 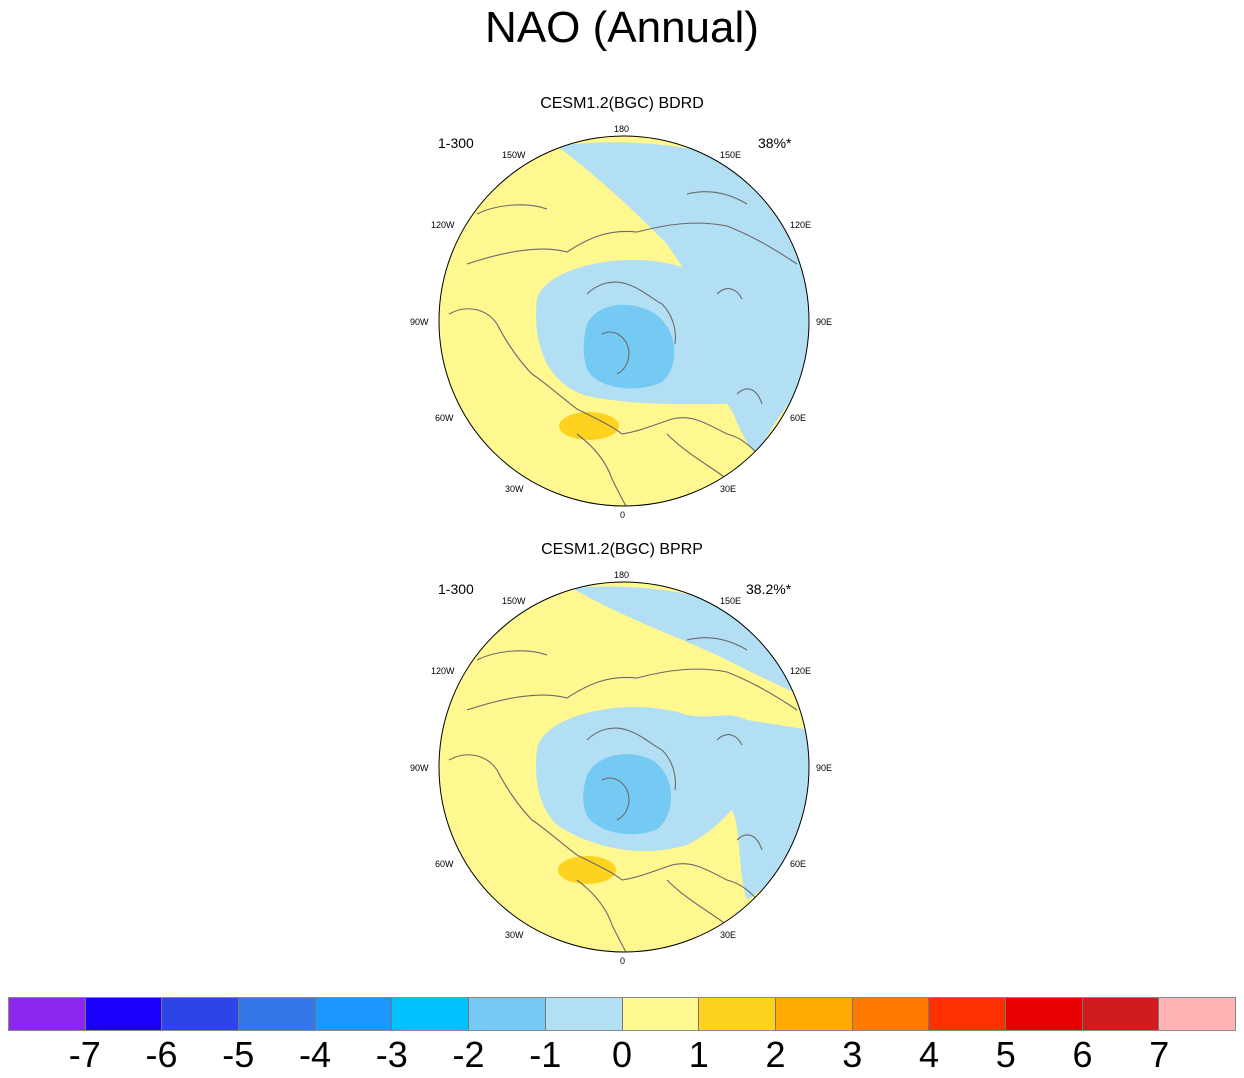 I want to click on colorbar-tick-label: -6, so click(x=161, y=1054).